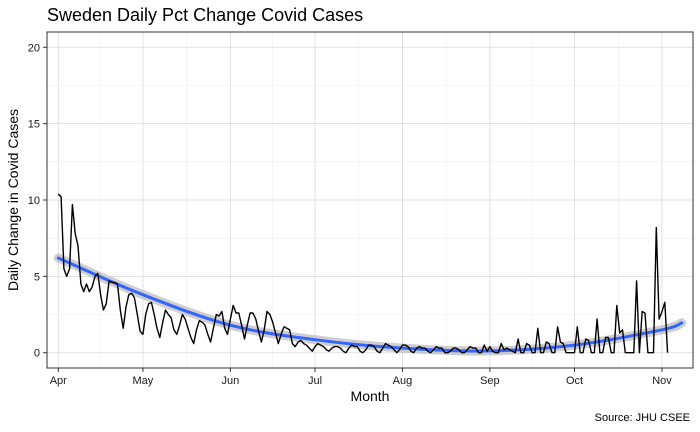  Describe the element at coordinates (490, 381) in the screenshot. I see `x-tick-label: Sep` at that location.